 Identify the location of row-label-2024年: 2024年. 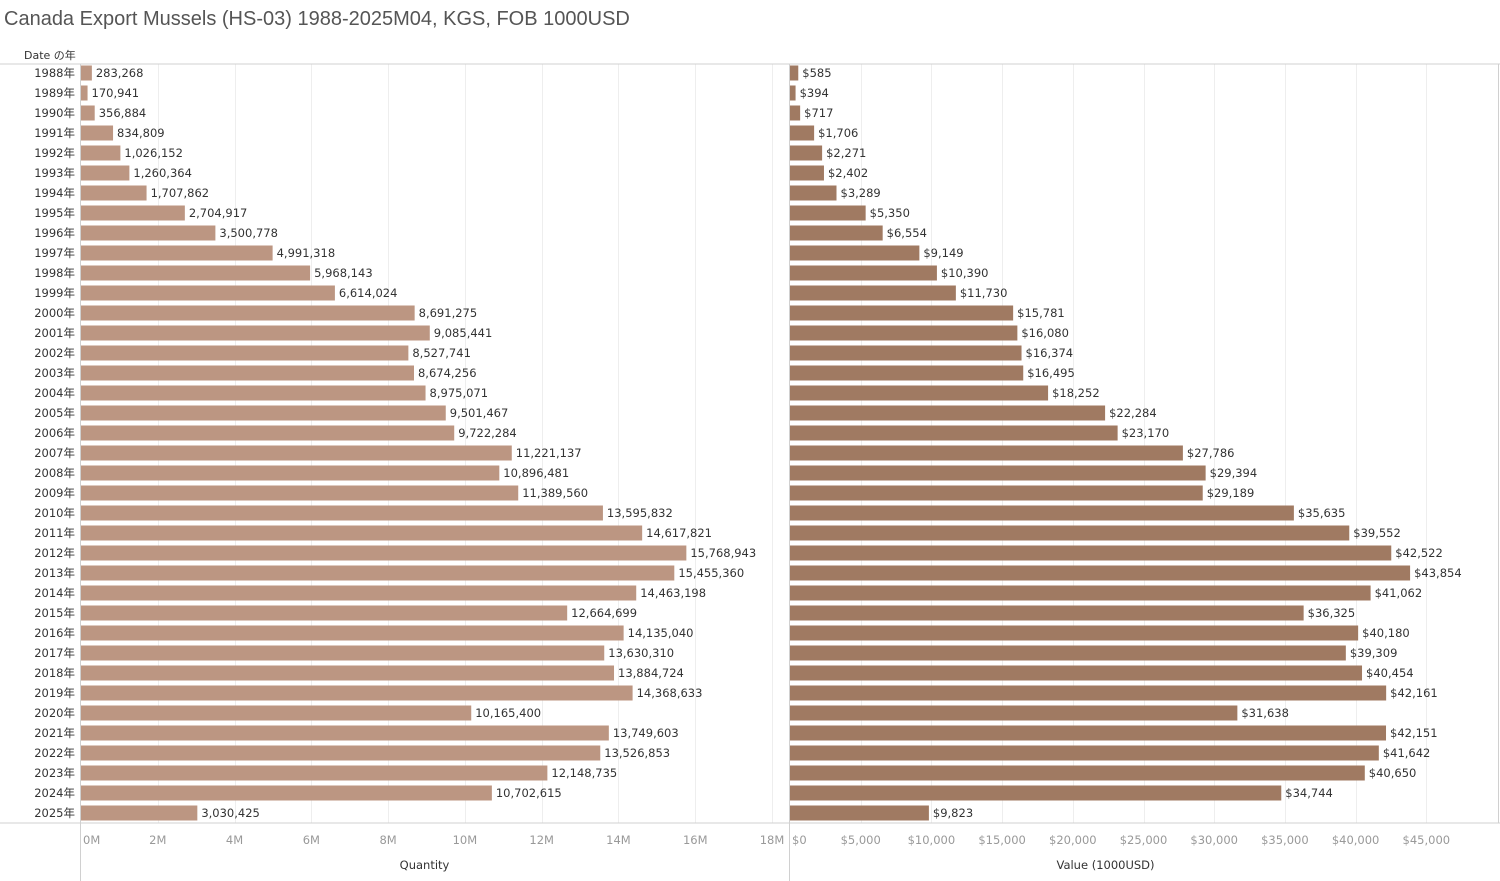
(54, 793).